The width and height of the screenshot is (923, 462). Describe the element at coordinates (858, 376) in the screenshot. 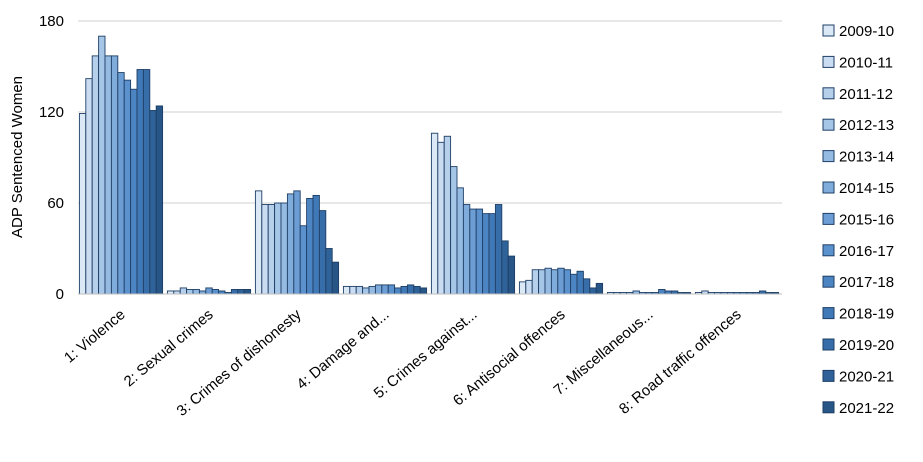

I see `legend-item: 2020-21` at that location.